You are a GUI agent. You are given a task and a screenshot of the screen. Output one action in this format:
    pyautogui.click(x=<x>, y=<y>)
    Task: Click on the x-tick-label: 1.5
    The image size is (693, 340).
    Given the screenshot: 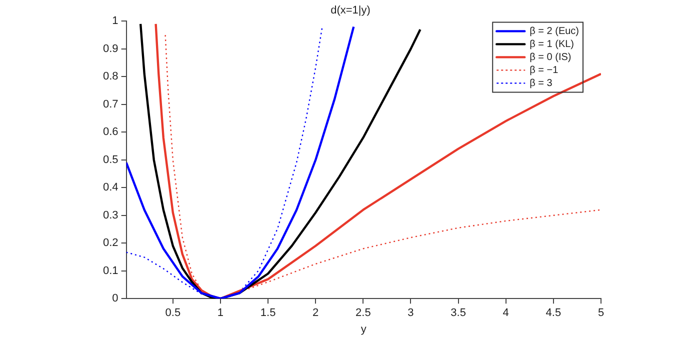 What is the action you would take?
    pyautogui.click(x=268, y=313)
    